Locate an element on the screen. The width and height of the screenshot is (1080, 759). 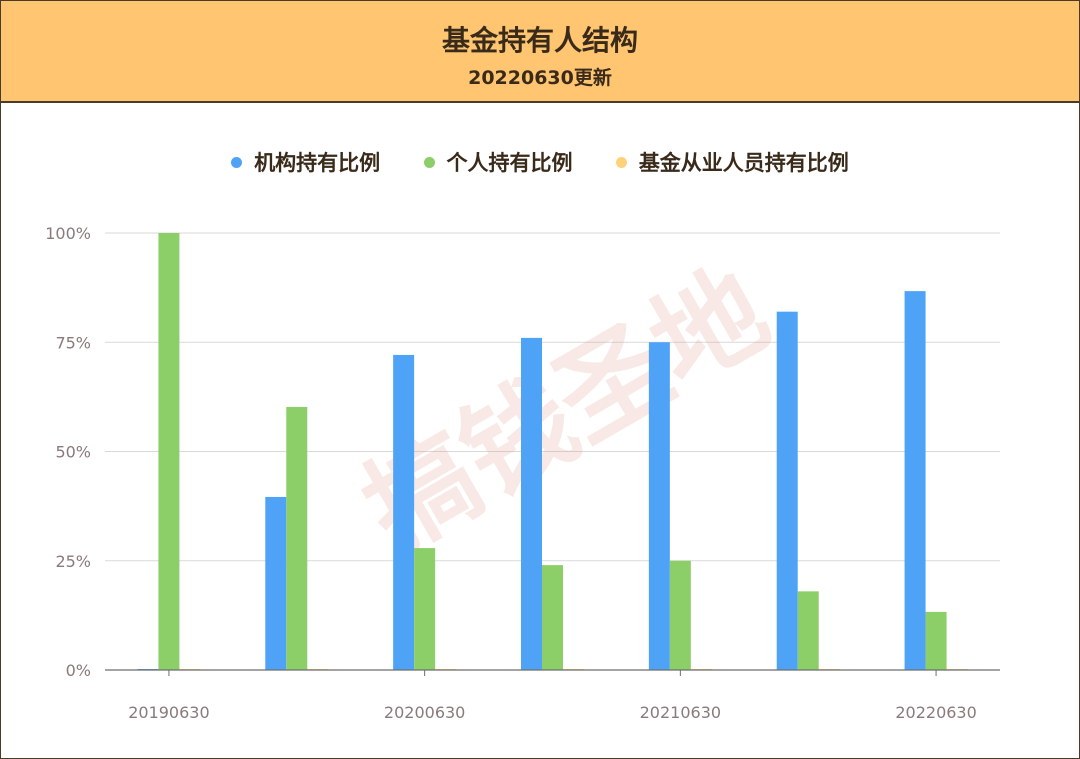
x-tick-label: 20220630 is located at coordinates (935, 712).